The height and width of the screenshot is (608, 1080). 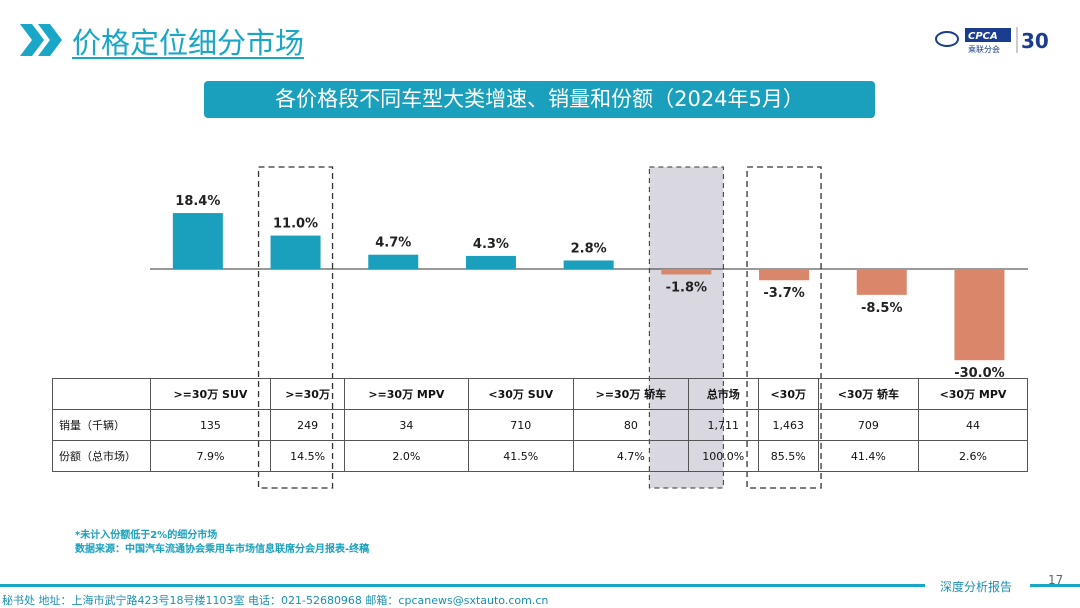 What do you see at coordinates (868, 394) in the screenshot?
I see `column-header: <30万 轿车` at bounding box center [868, 394].